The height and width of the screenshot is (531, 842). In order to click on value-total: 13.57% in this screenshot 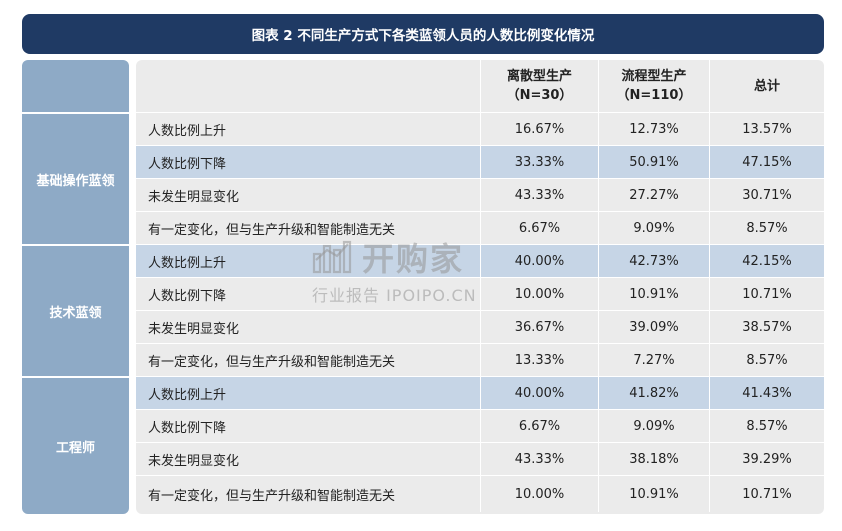, I will do `click(766, 129)`.